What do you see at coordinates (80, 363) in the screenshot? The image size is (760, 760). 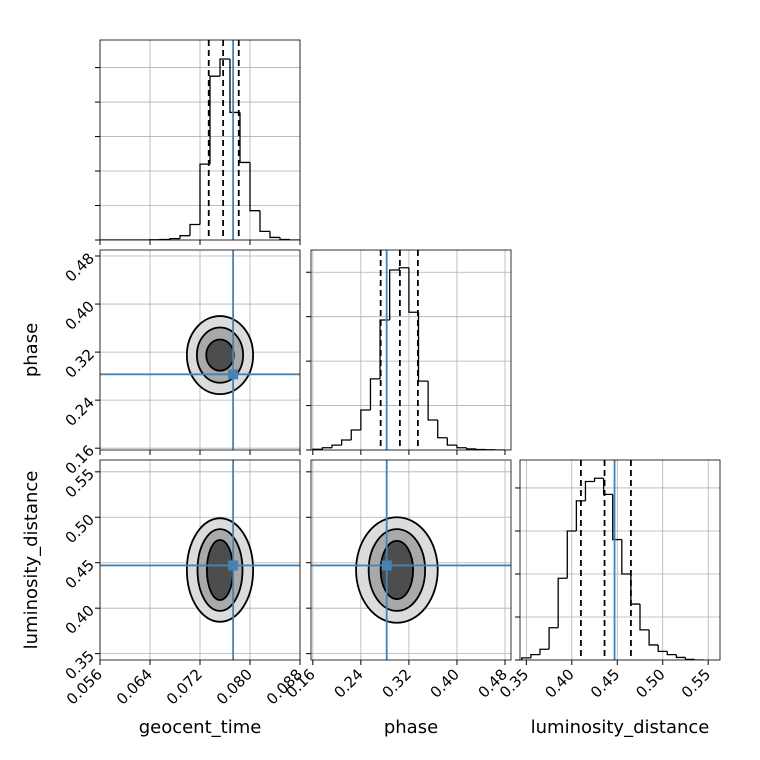 I see `y-tick-label: 0.32` at bounding box center [80, 363].